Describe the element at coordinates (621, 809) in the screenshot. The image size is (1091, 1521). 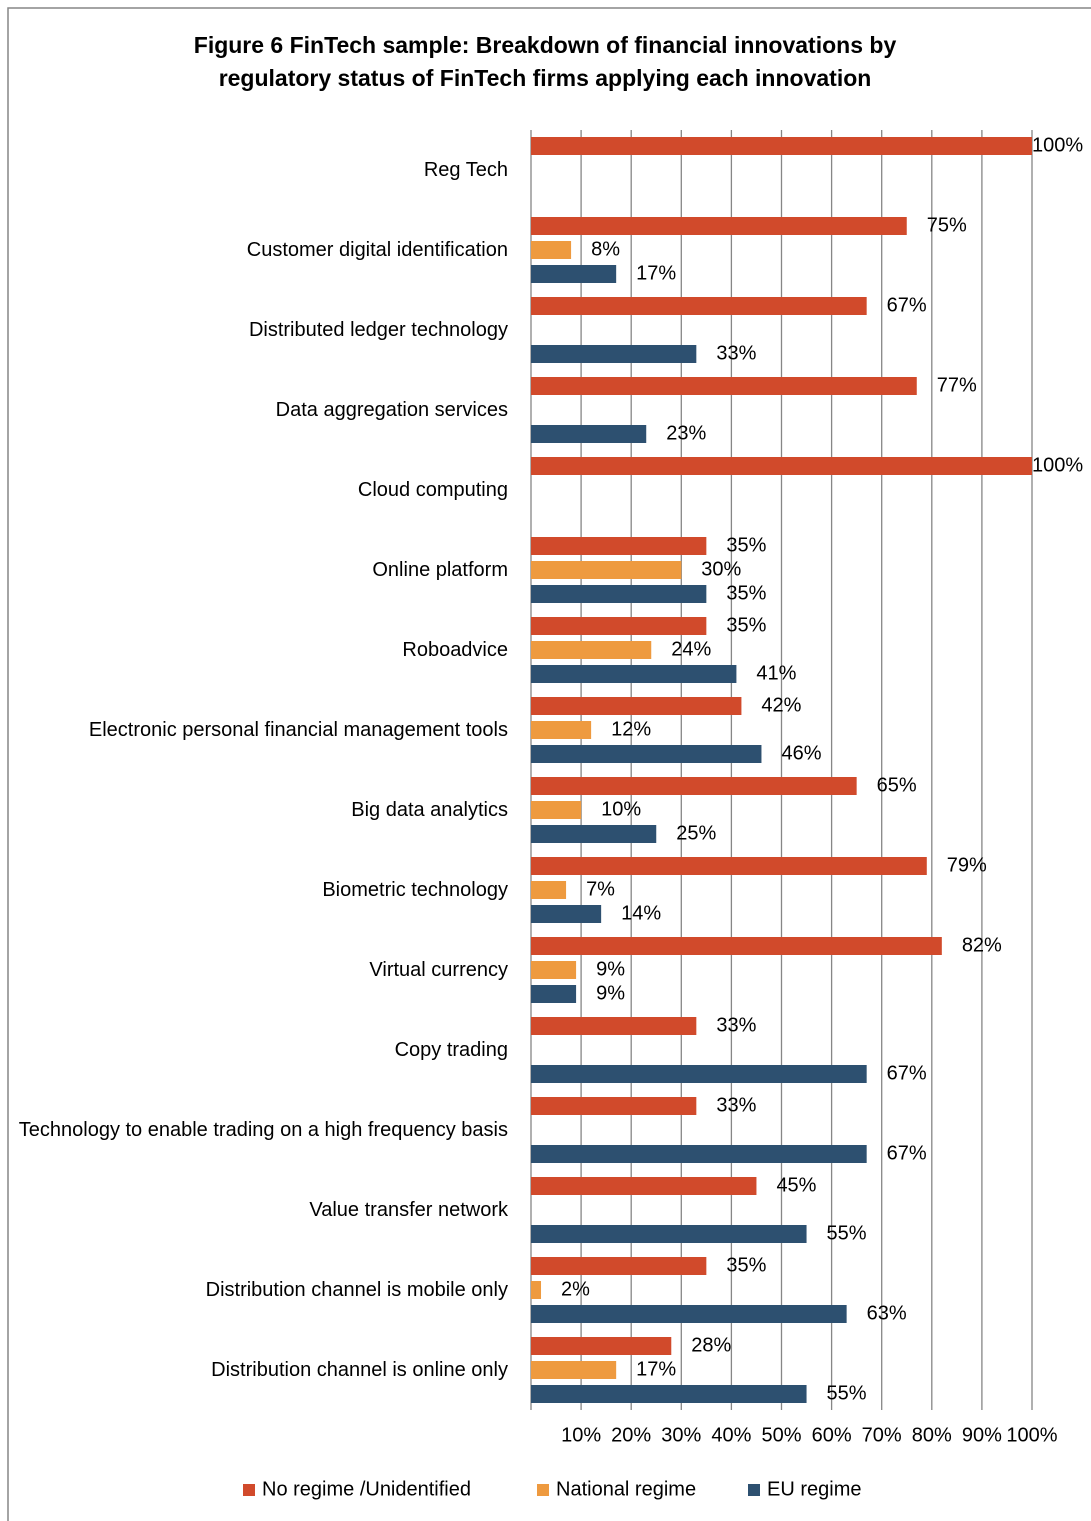
I see `data-label: 10%` at that location.